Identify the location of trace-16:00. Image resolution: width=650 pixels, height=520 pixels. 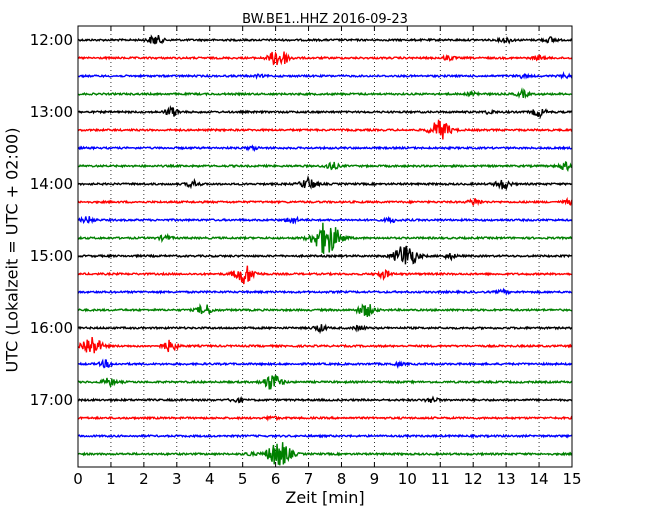
(325, 329).